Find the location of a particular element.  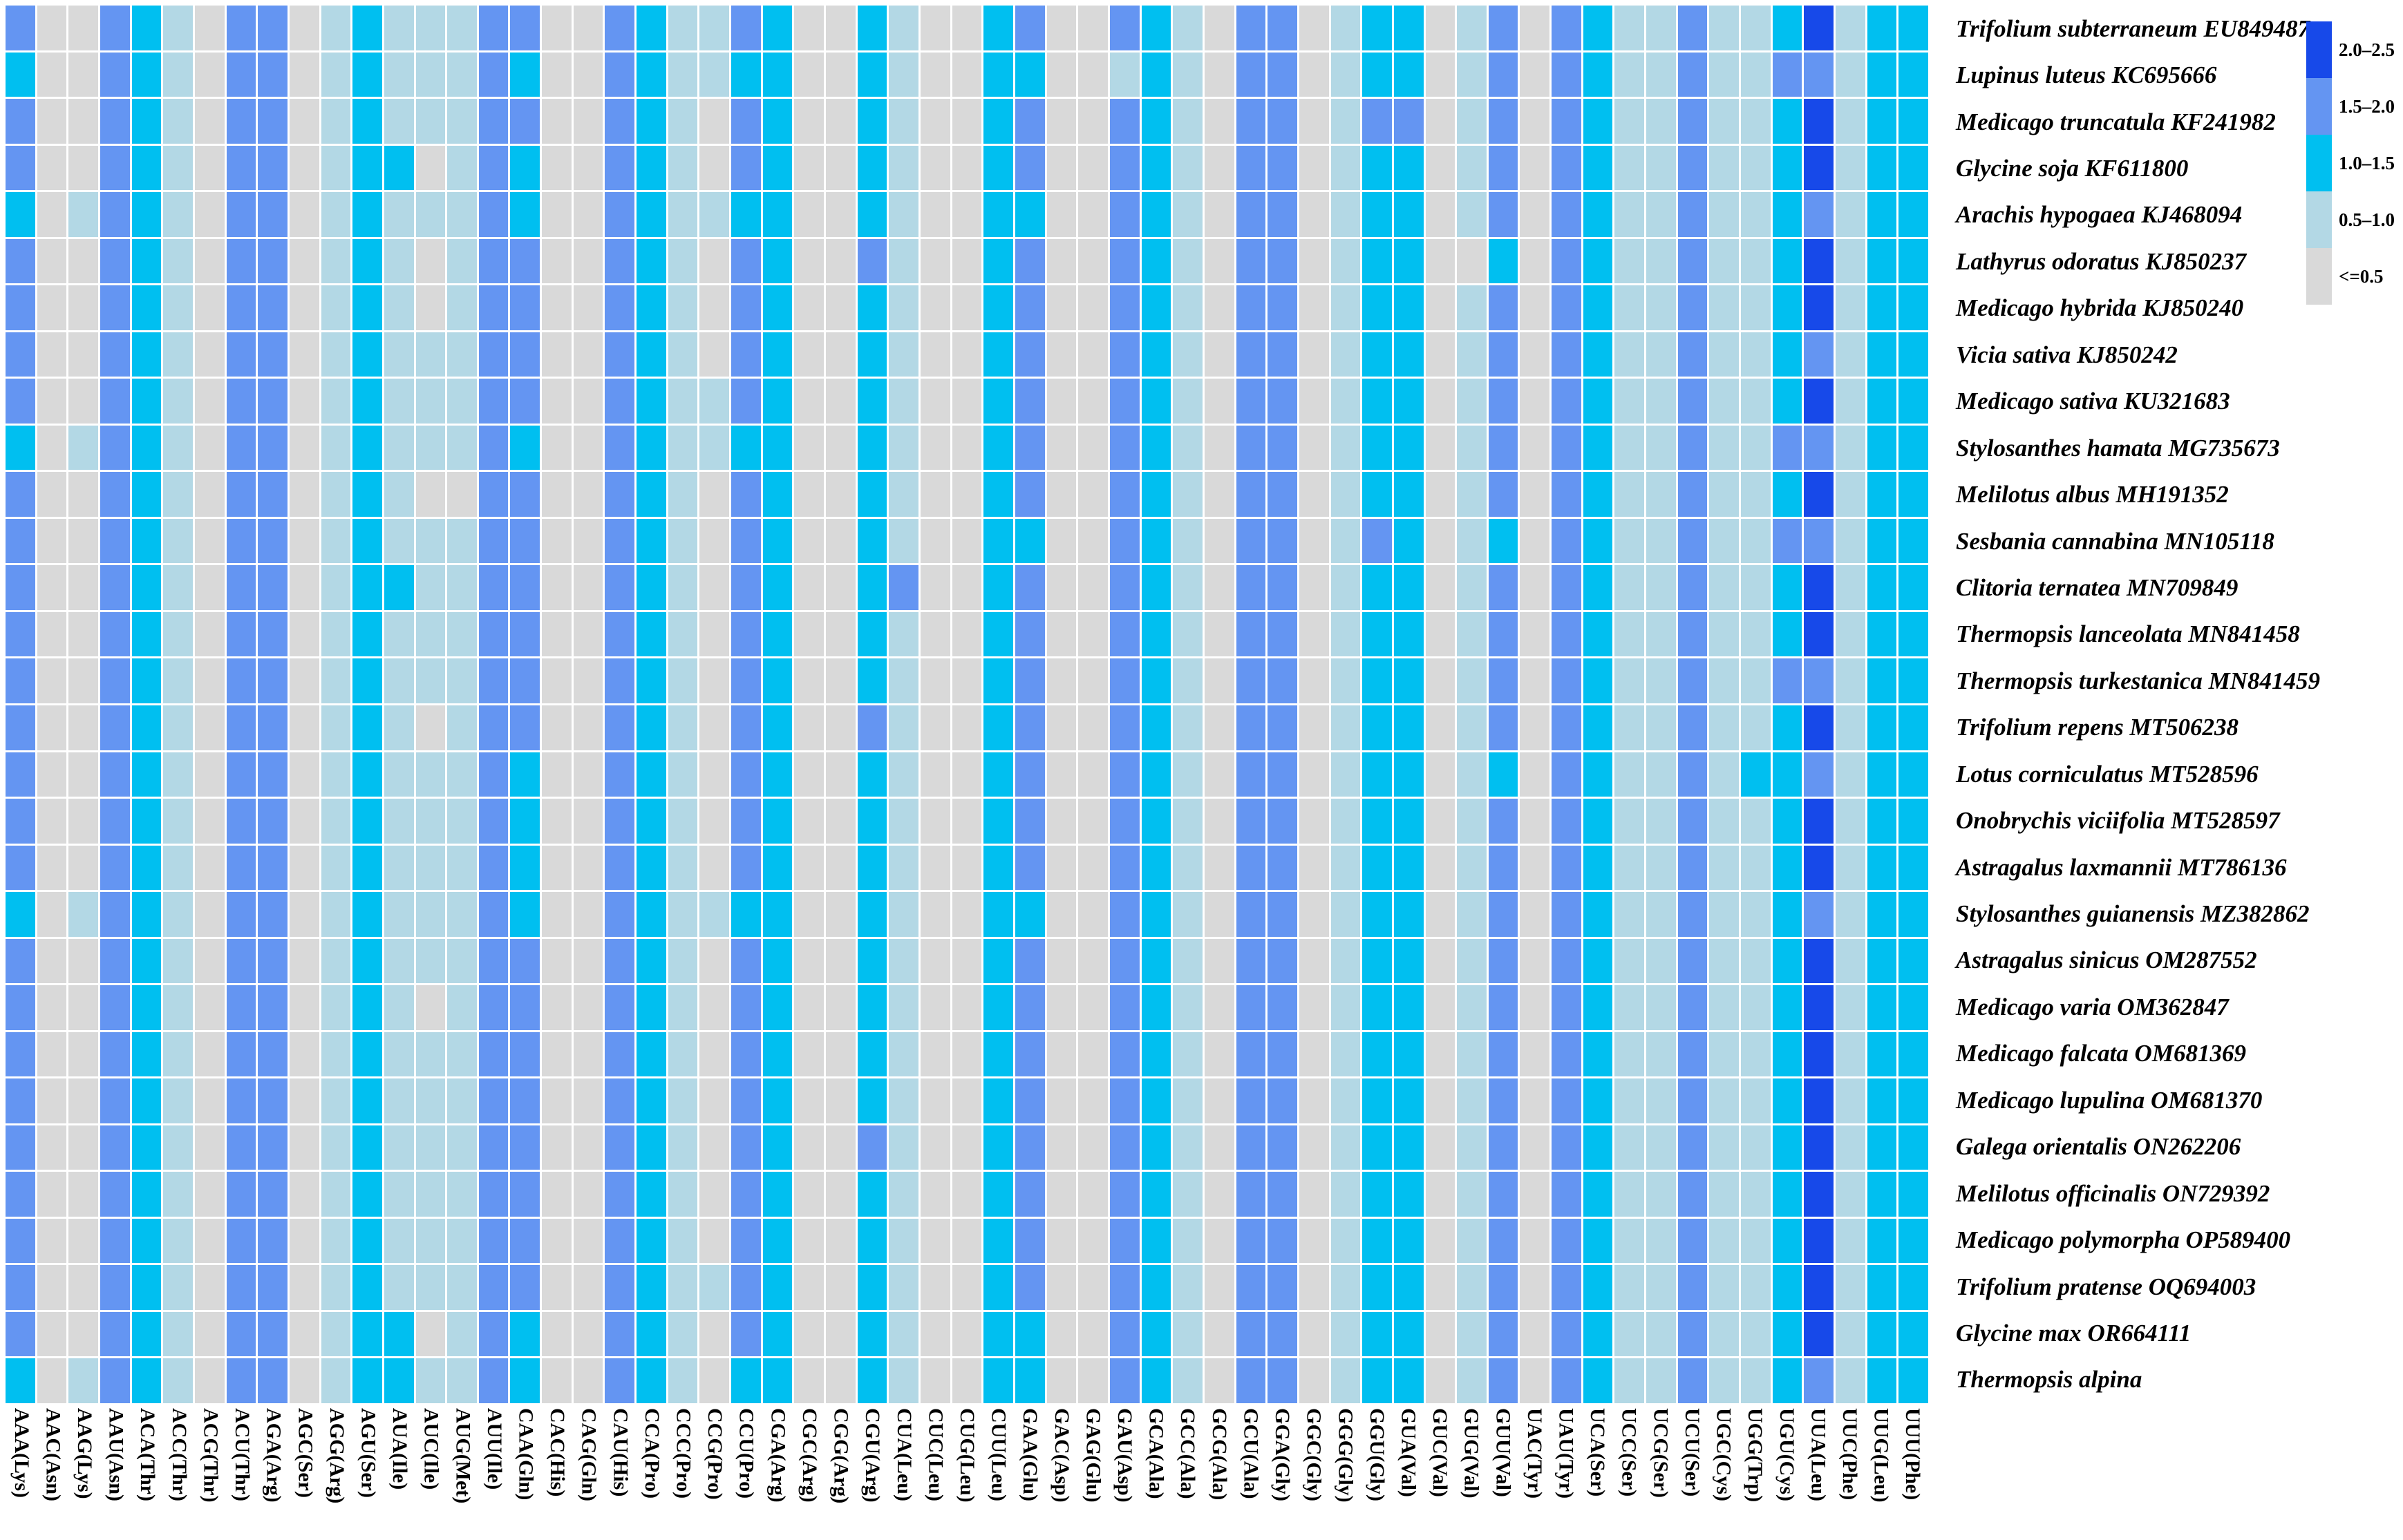

column-label-text: UGU(Cys) is located at coordinates (1786, 1455).